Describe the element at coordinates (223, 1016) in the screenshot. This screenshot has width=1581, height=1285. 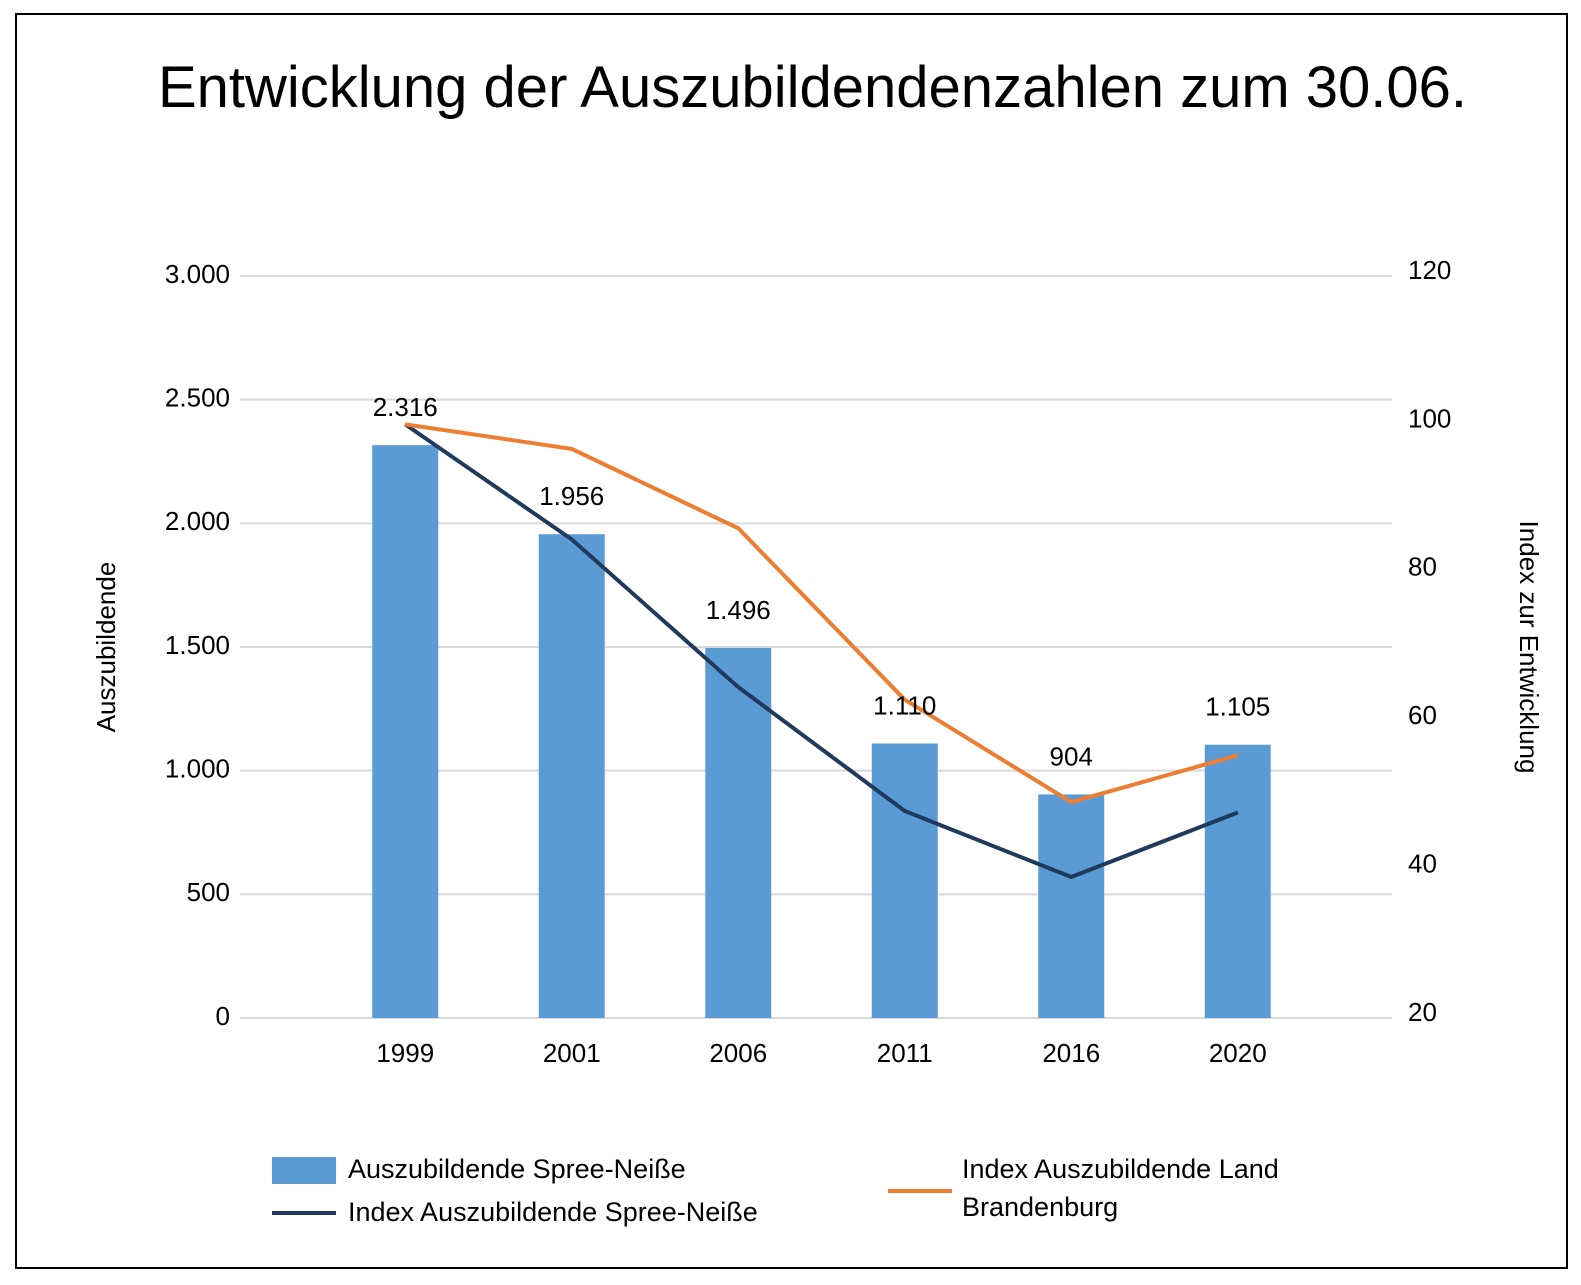
I see `y-tick-label: 0` at that location.